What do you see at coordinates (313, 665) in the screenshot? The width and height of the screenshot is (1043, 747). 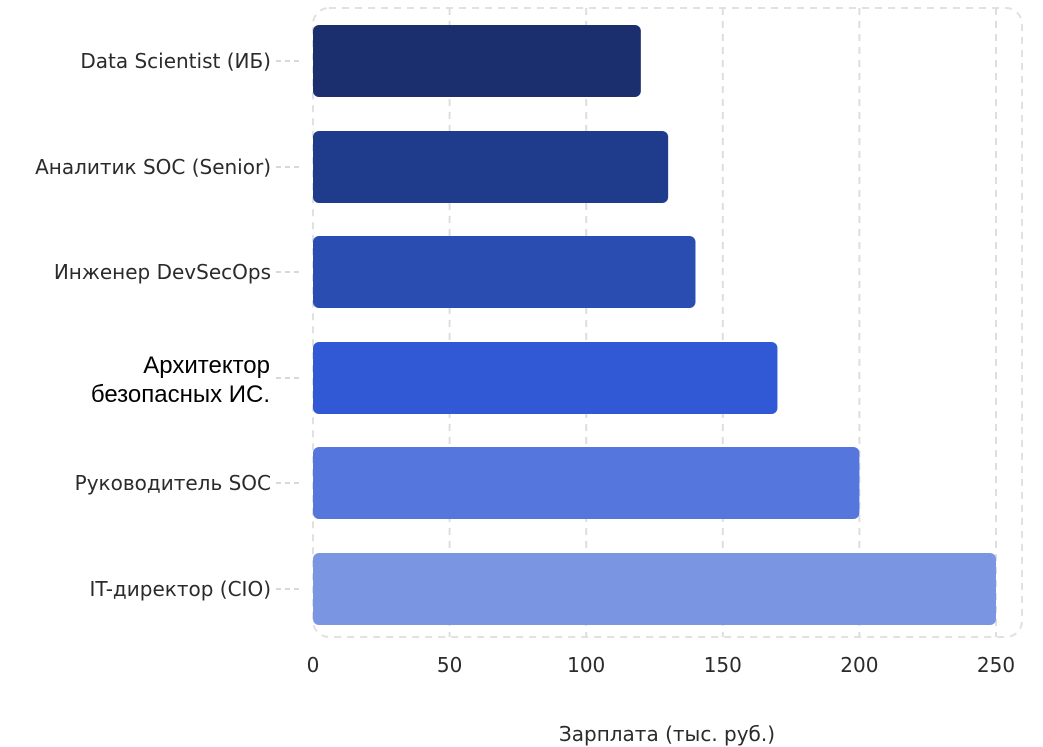 I see `x-tick-label: 0` at bounding box center [313, 665].